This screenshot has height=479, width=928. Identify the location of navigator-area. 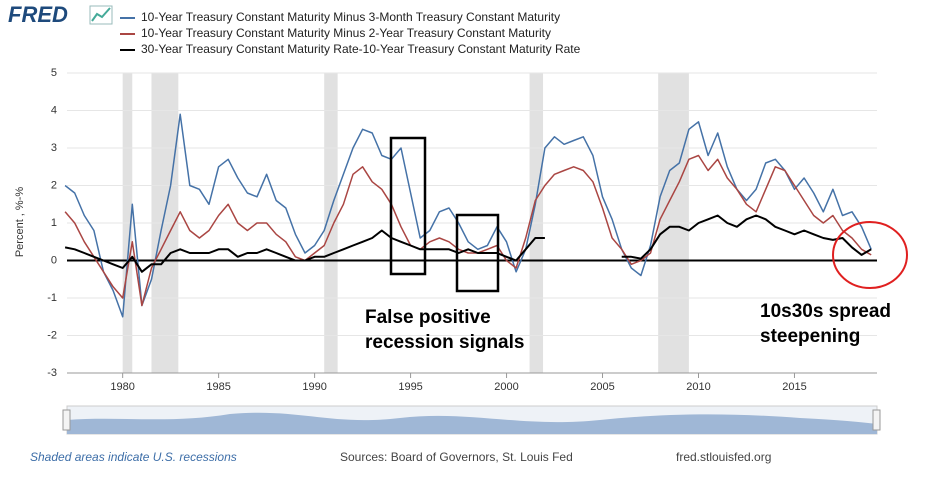
(472, 423).